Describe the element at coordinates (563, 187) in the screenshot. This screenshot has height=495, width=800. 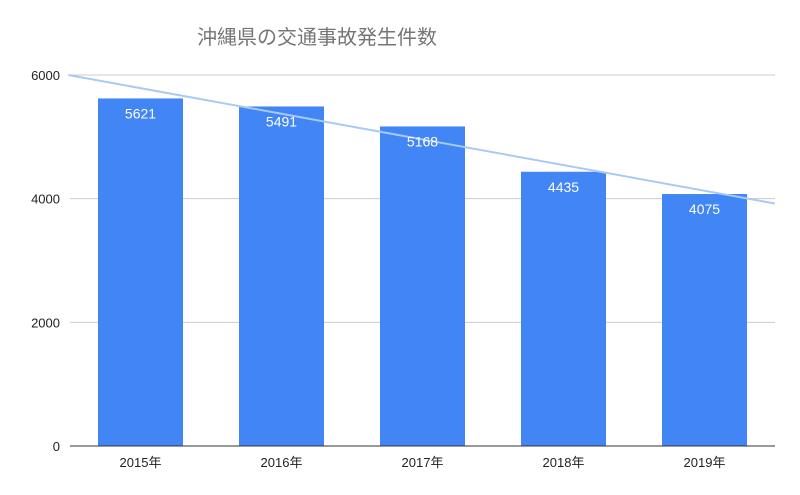
I see `bar-value-label: 4435` at that location.